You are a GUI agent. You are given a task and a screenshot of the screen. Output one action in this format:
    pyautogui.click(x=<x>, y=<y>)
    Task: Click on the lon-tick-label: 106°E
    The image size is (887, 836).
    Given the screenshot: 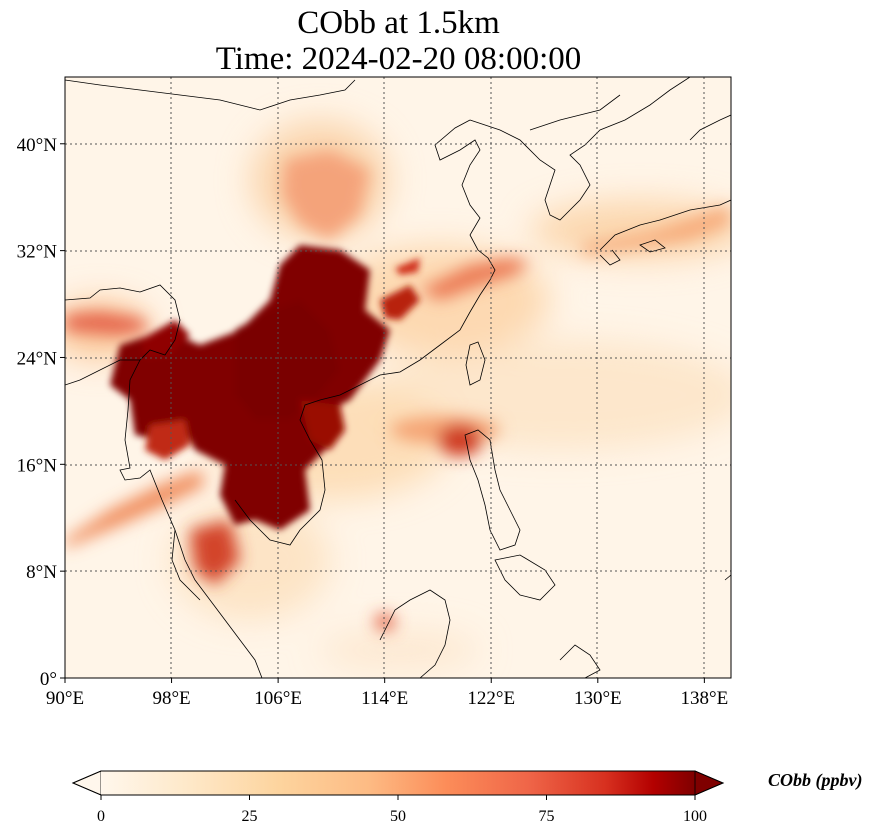 What is the action you would take?
    pyautogui.click(x=278, y=698)
    